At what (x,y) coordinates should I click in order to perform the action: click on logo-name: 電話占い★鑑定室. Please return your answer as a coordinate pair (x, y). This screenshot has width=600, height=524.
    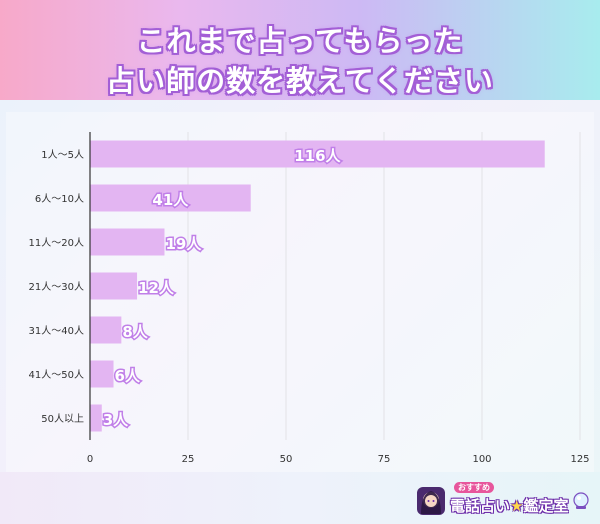
    Looking at the image, I should click on (509, 505).